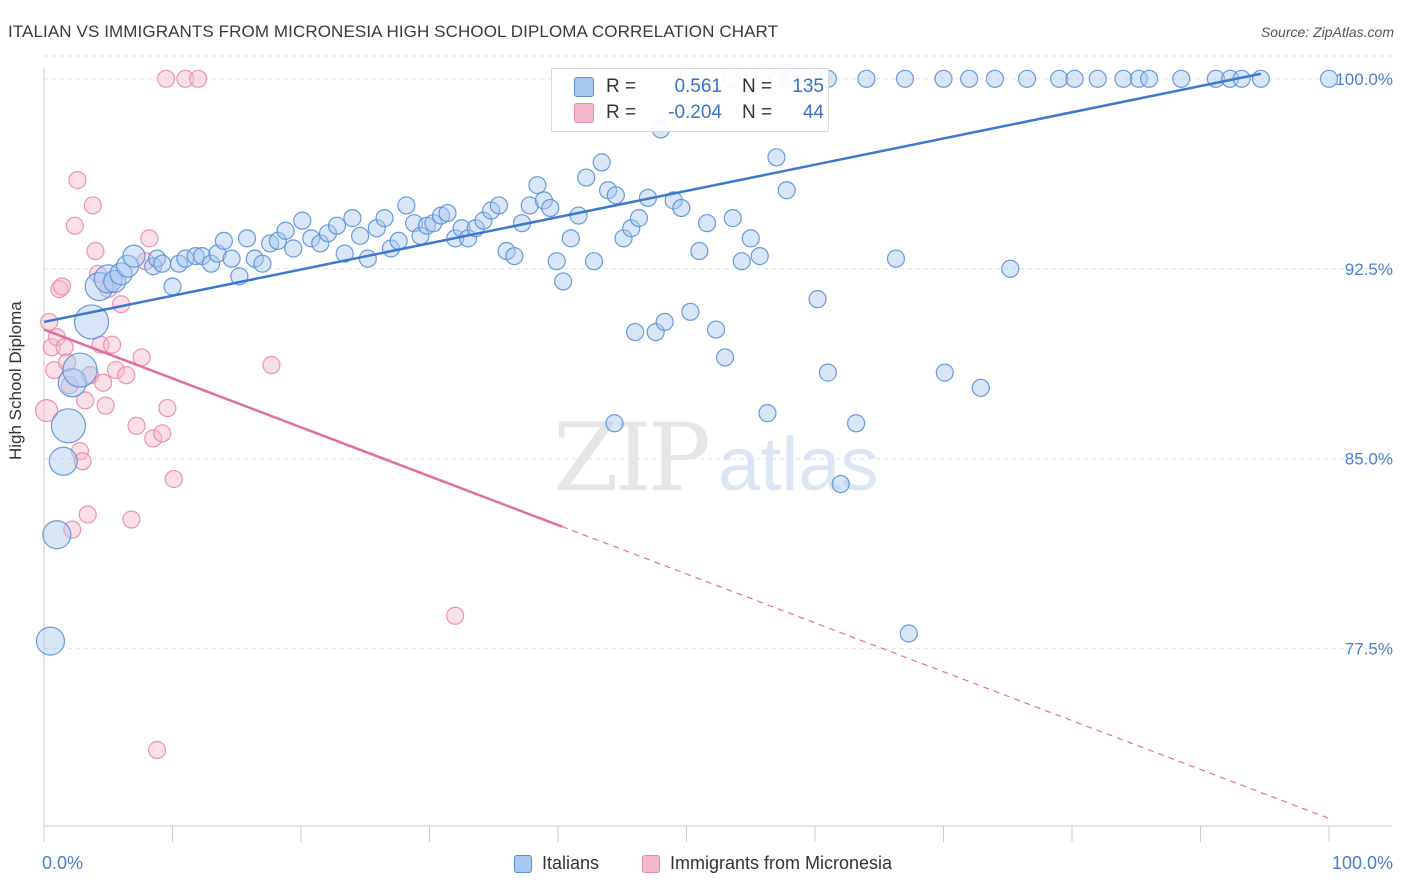  What do you see at coordinates (1369, 459) in the screenshot?
I see `y-tick-label: 85.0%` at bounding box center [1369, 459].